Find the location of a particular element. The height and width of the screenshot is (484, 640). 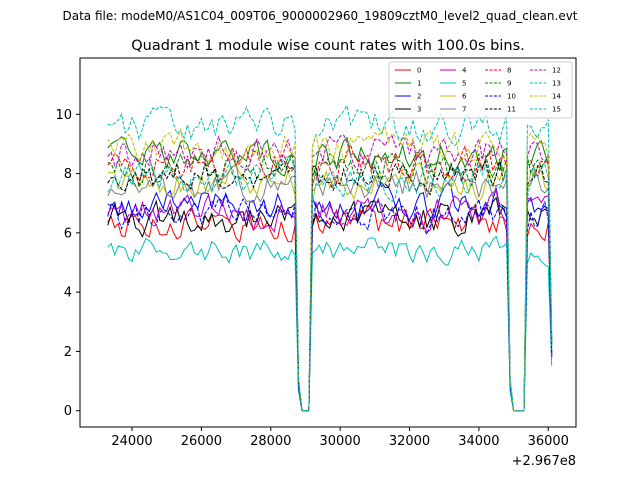

legend-label-12: 12 is located at coordinates (556, 71).